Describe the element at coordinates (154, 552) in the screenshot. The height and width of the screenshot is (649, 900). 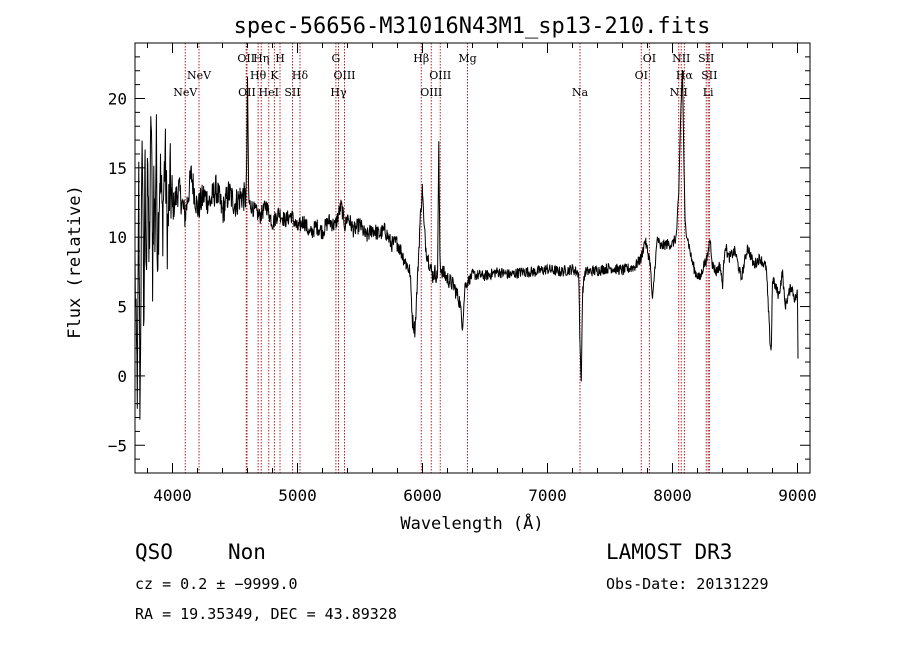
I see `object-class: QSO` at that location.